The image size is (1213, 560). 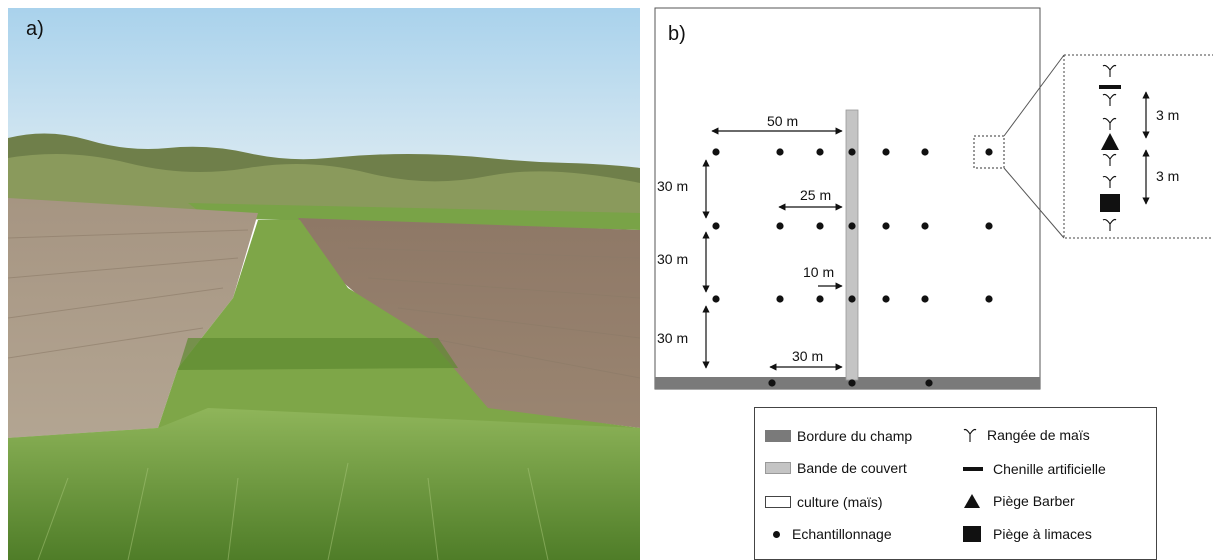 I want to click on zoom-selection-box, so click(x=989, y=152).